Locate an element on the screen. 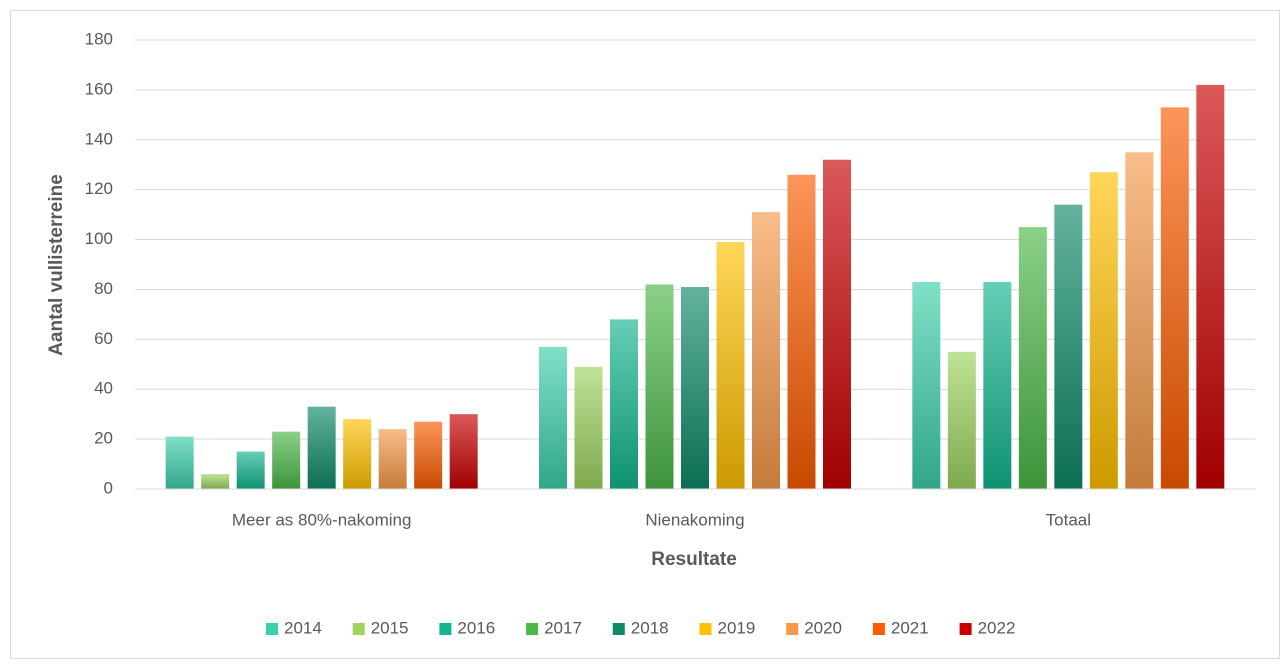  y-tick-label: 20 is located at coordinates (103, 438).